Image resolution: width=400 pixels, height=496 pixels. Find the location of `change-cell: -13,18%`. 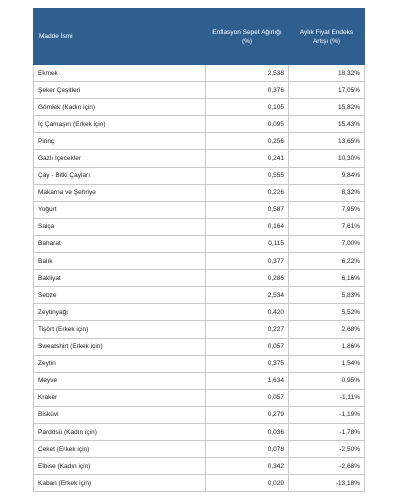

change-cell: -13,18% is located at coordinates (326, 483).